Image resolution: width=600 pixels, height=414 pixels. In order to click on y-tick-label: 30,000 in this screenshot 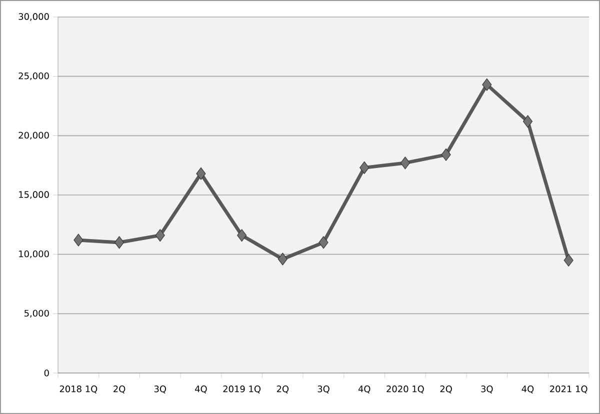, I will do `click(33, 17)`.